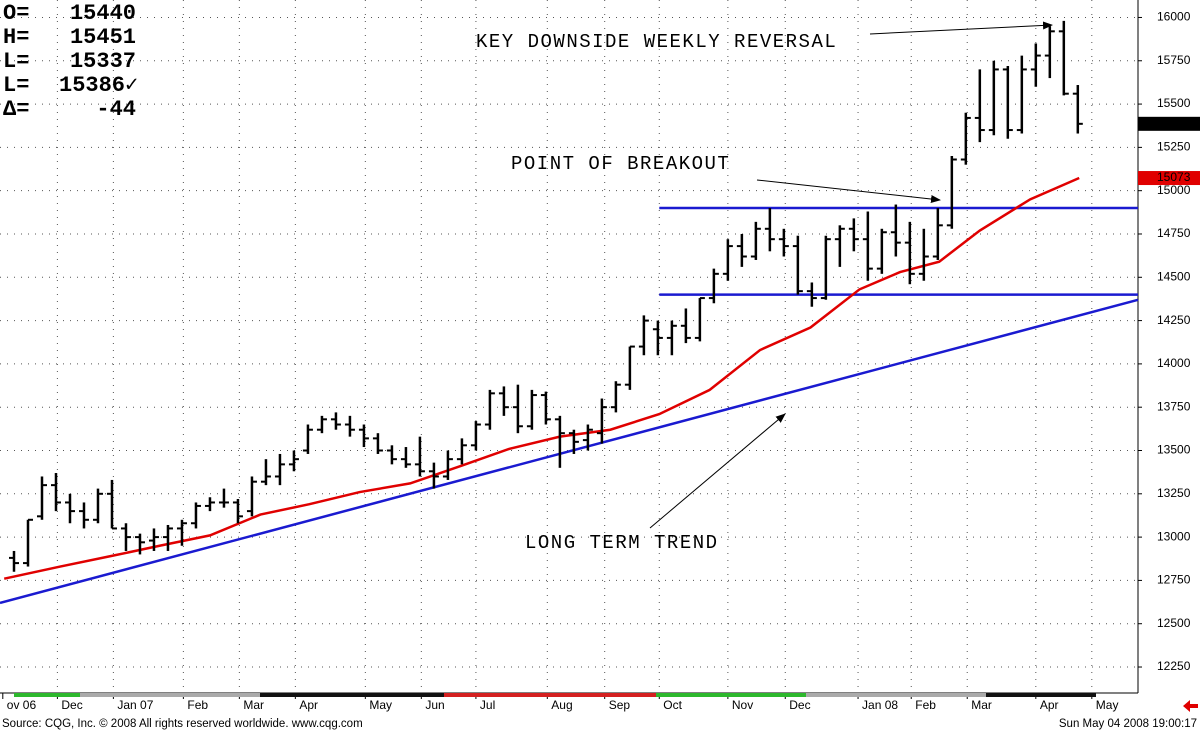 The width and height of the screenshot is (1200, 731). I want to click on readout-label: L=, so click(16, 85).